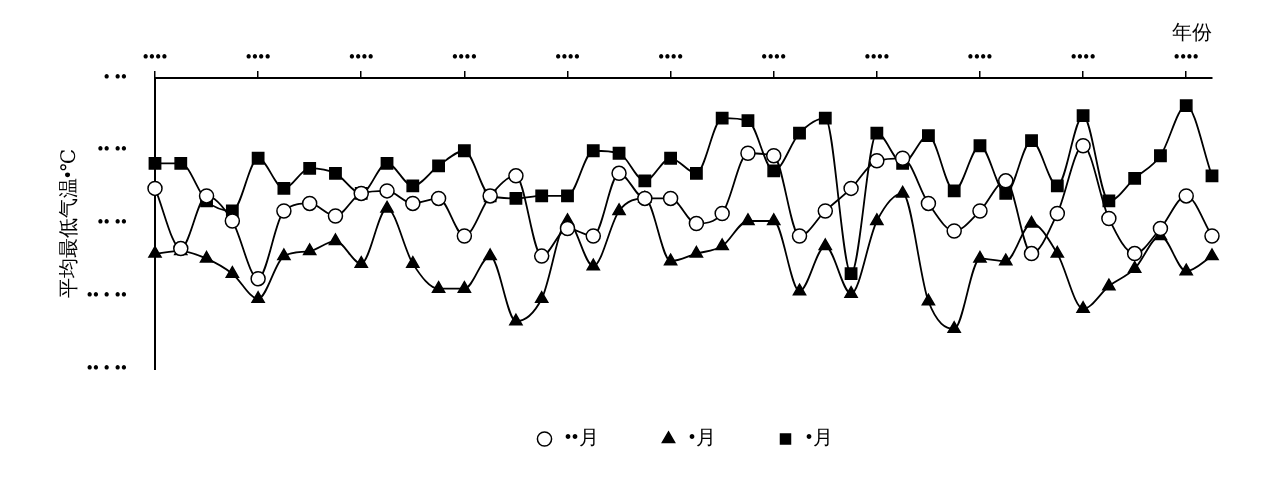 Image resolution: width=1268 pixels, height=481 pixels. I want to click on legend-label: ••月, so click(581, 437).